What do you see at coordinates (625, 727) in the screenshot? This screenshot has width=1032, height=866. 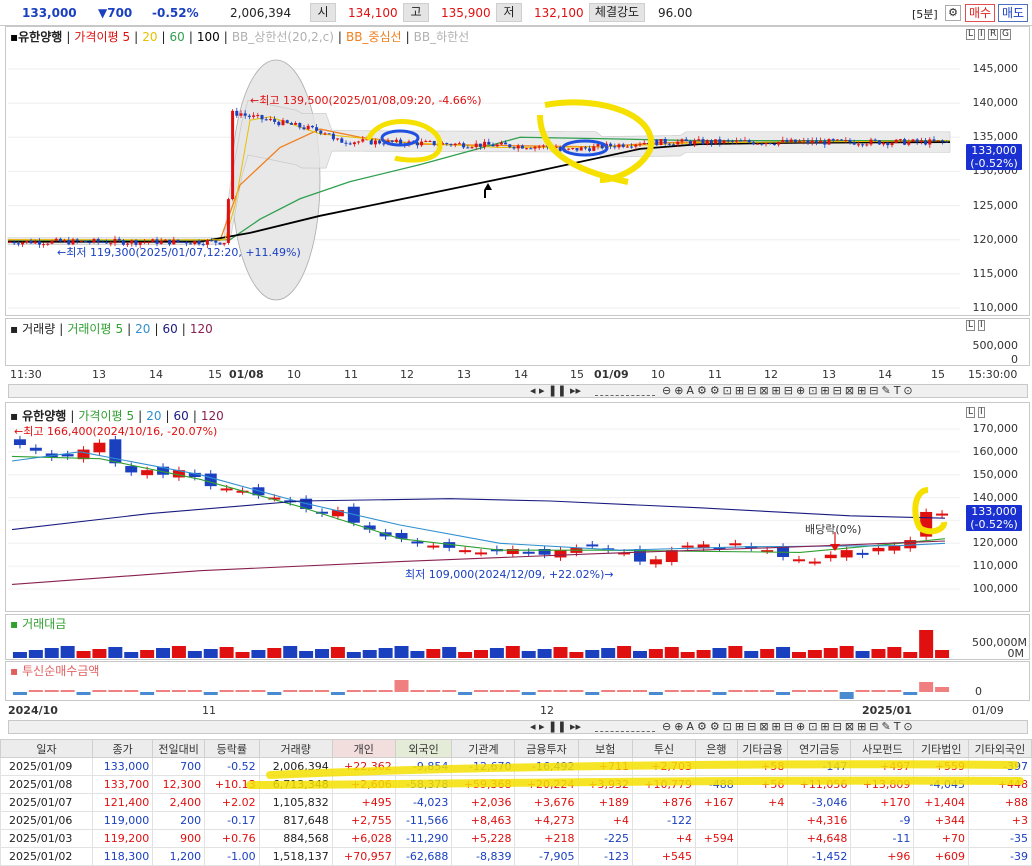 I see `daily-zoom-slider` at bounding box center [625, 727].